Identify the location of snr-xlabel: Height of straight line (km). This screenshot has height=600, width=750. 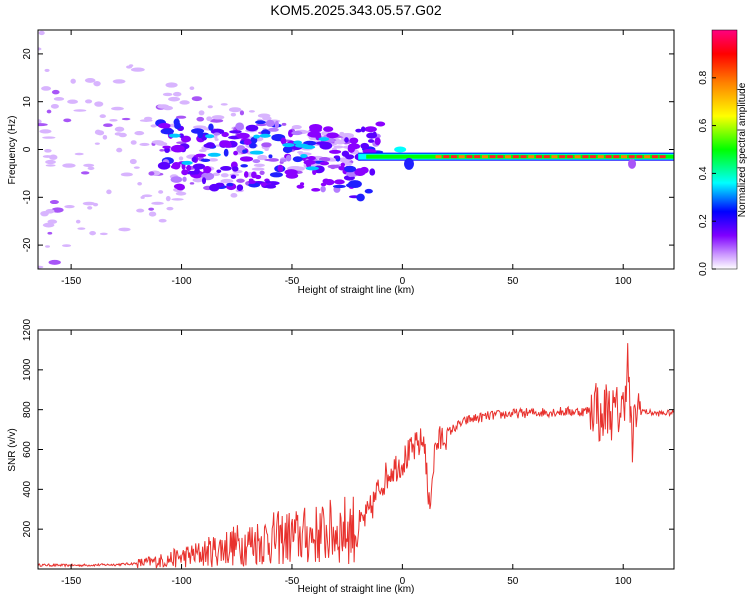
(356, 589).